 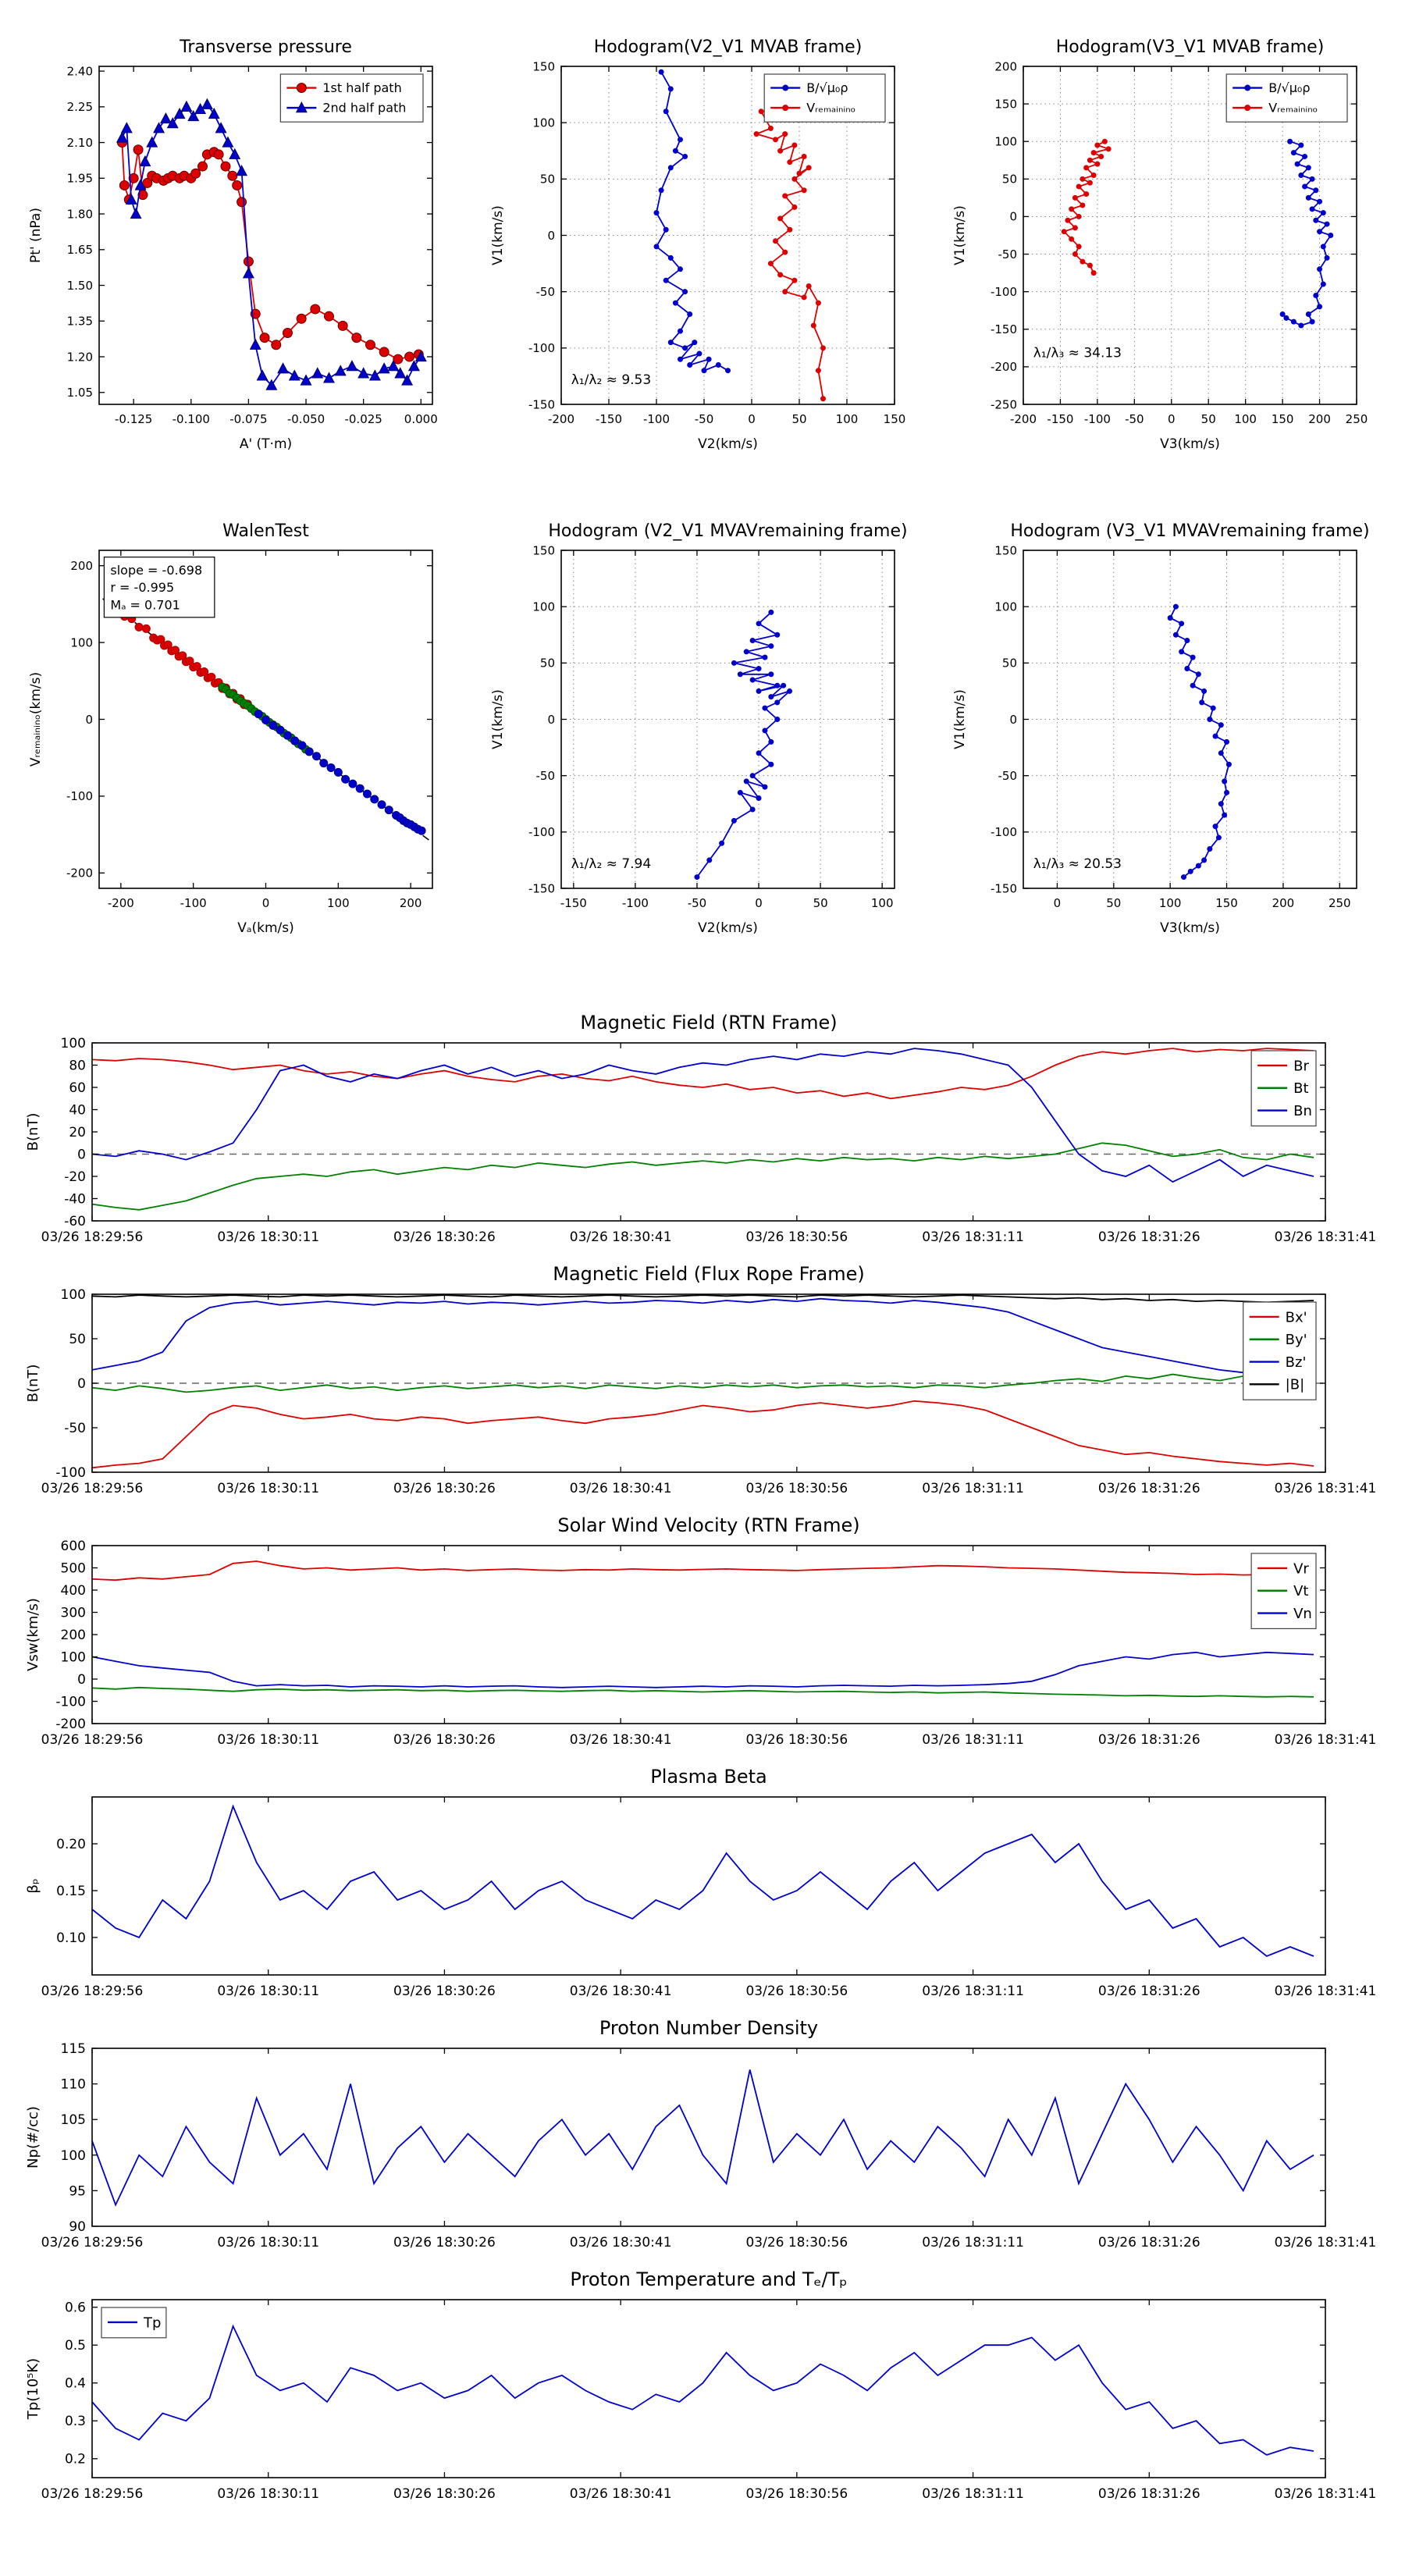 What do you see at coordinates (33, 2389) in the screenshot?
I see `svg-text: Tp(10⁵K)` at bounding box center [33, 2389].